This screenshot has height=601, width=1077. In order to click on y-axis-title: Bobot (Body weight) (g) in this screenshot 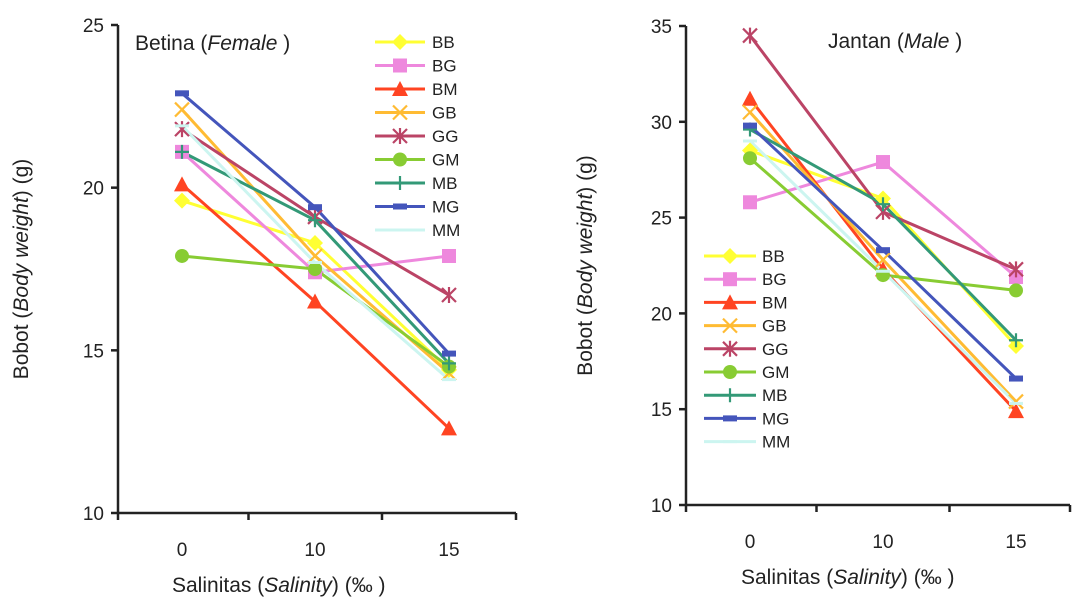, I will do `click(585, 265)`.